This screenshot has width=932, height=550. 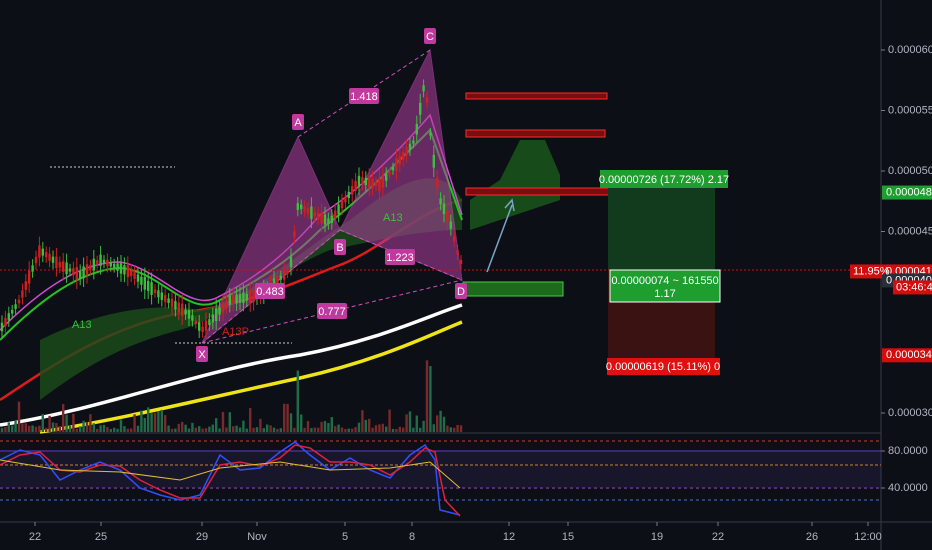 I want to click on pattern-point: A, so click(x=298, y=123).